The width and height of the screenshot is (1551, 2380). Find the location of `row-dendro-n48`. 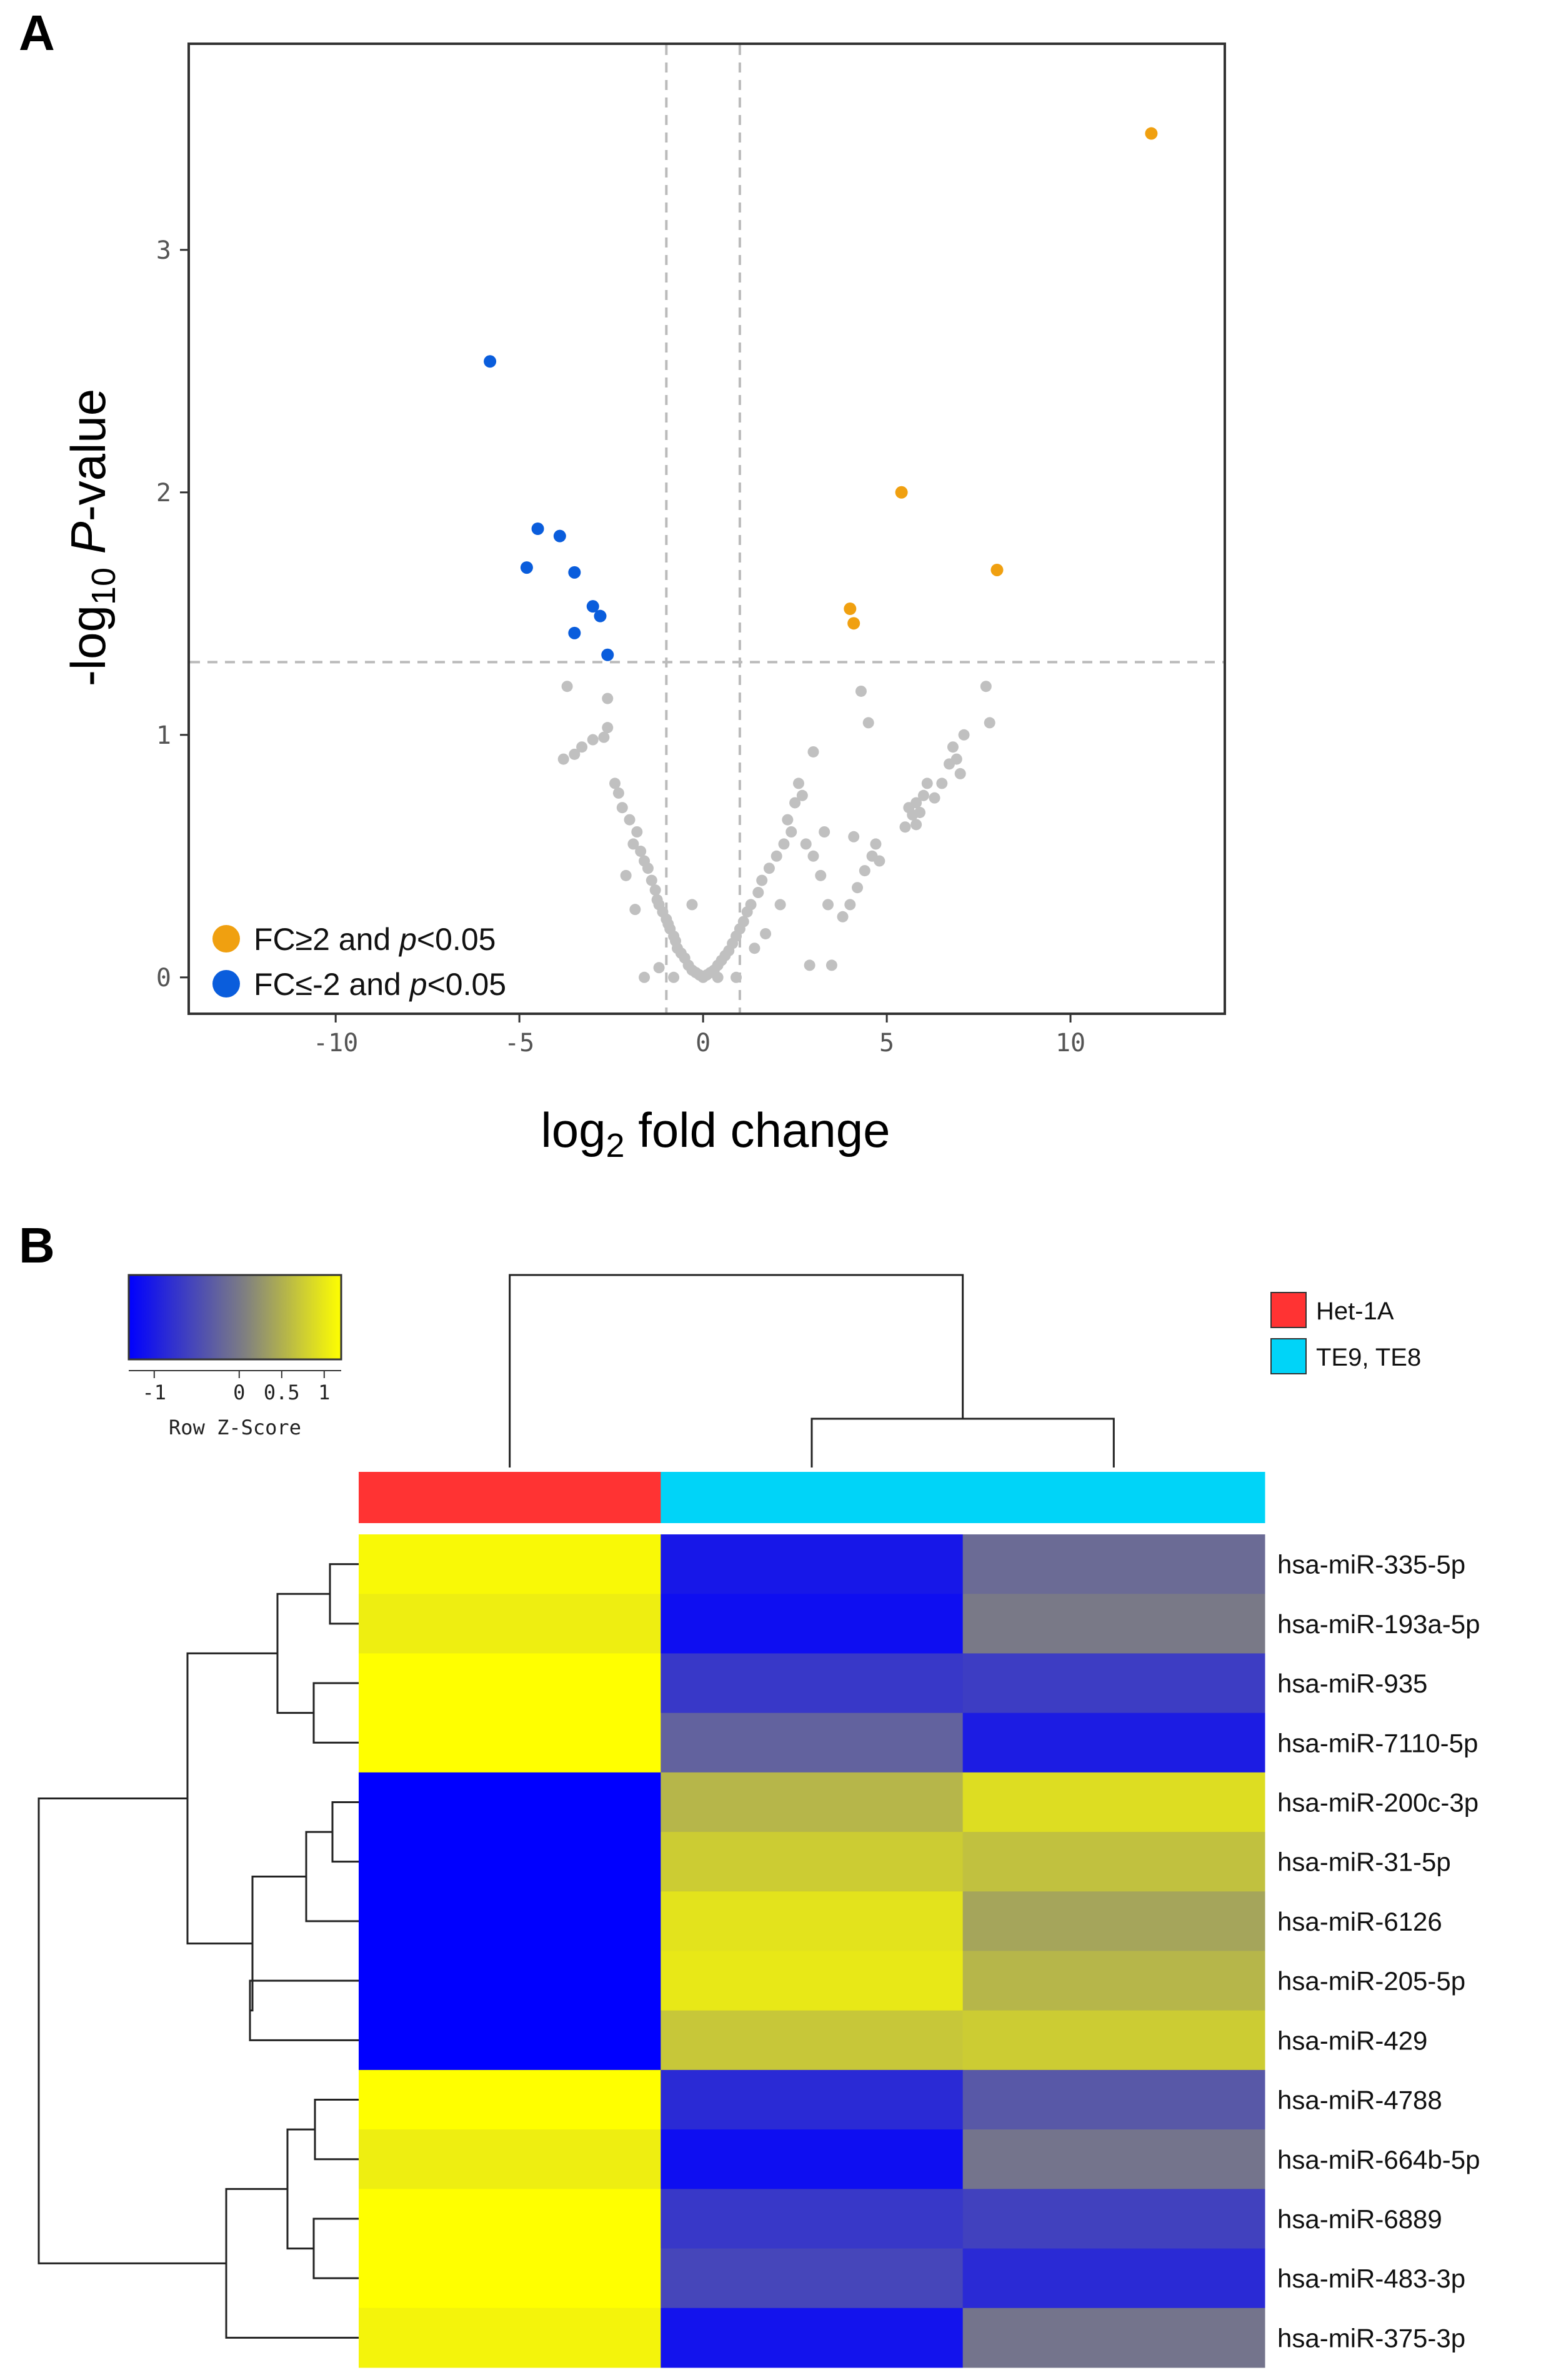

row-dendro-n48 is located at coordinates (278, 1944).